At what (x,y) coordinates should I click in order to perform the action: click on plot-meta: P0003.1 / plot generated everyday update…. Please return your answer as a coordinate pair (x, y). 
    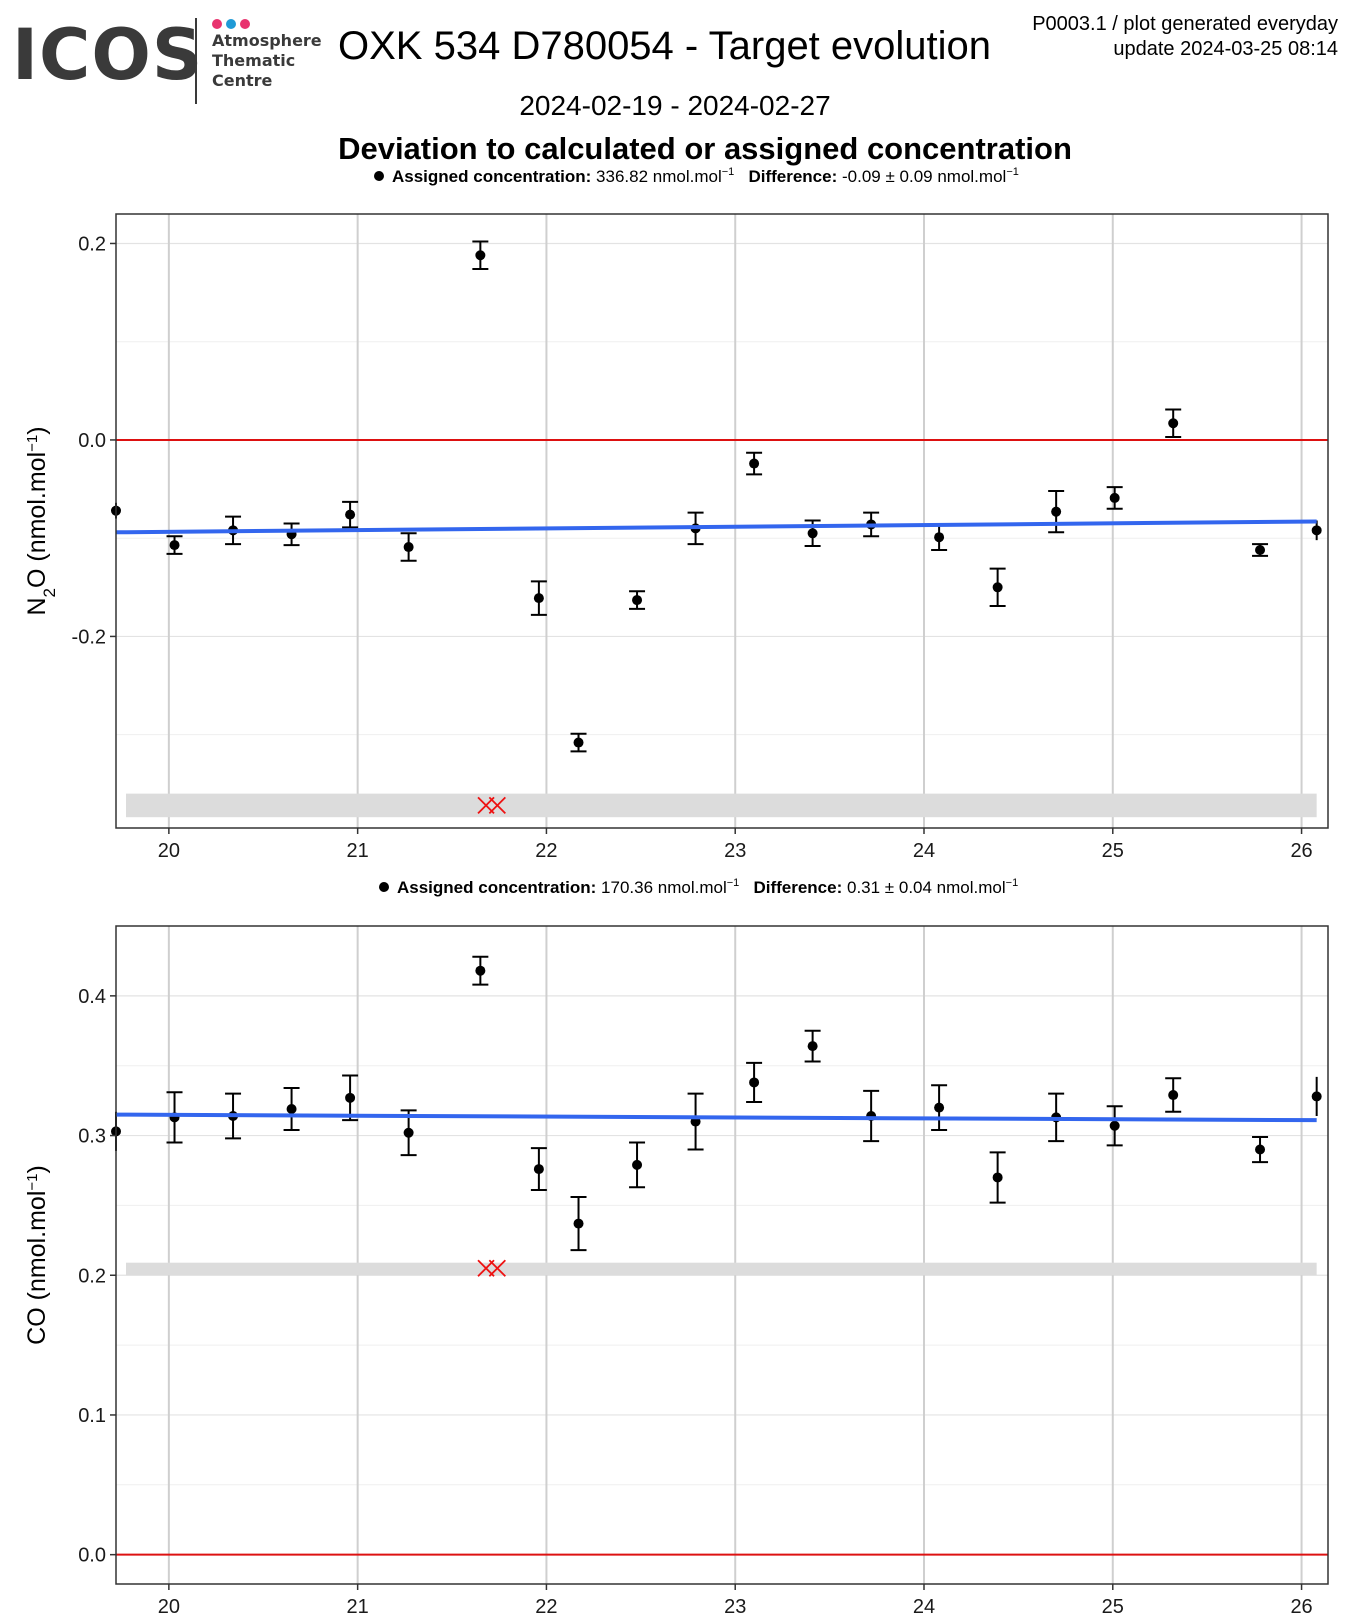
    Looking at the image, I should click on (1185, 37).